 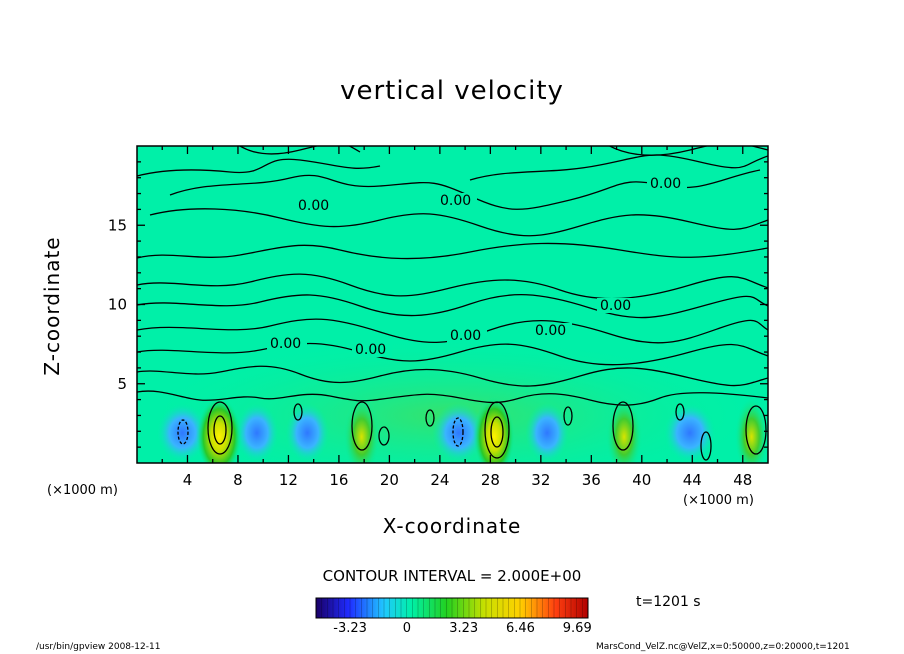 I want to click on chart-title: vertical velocity, so click(x=452, y=91).